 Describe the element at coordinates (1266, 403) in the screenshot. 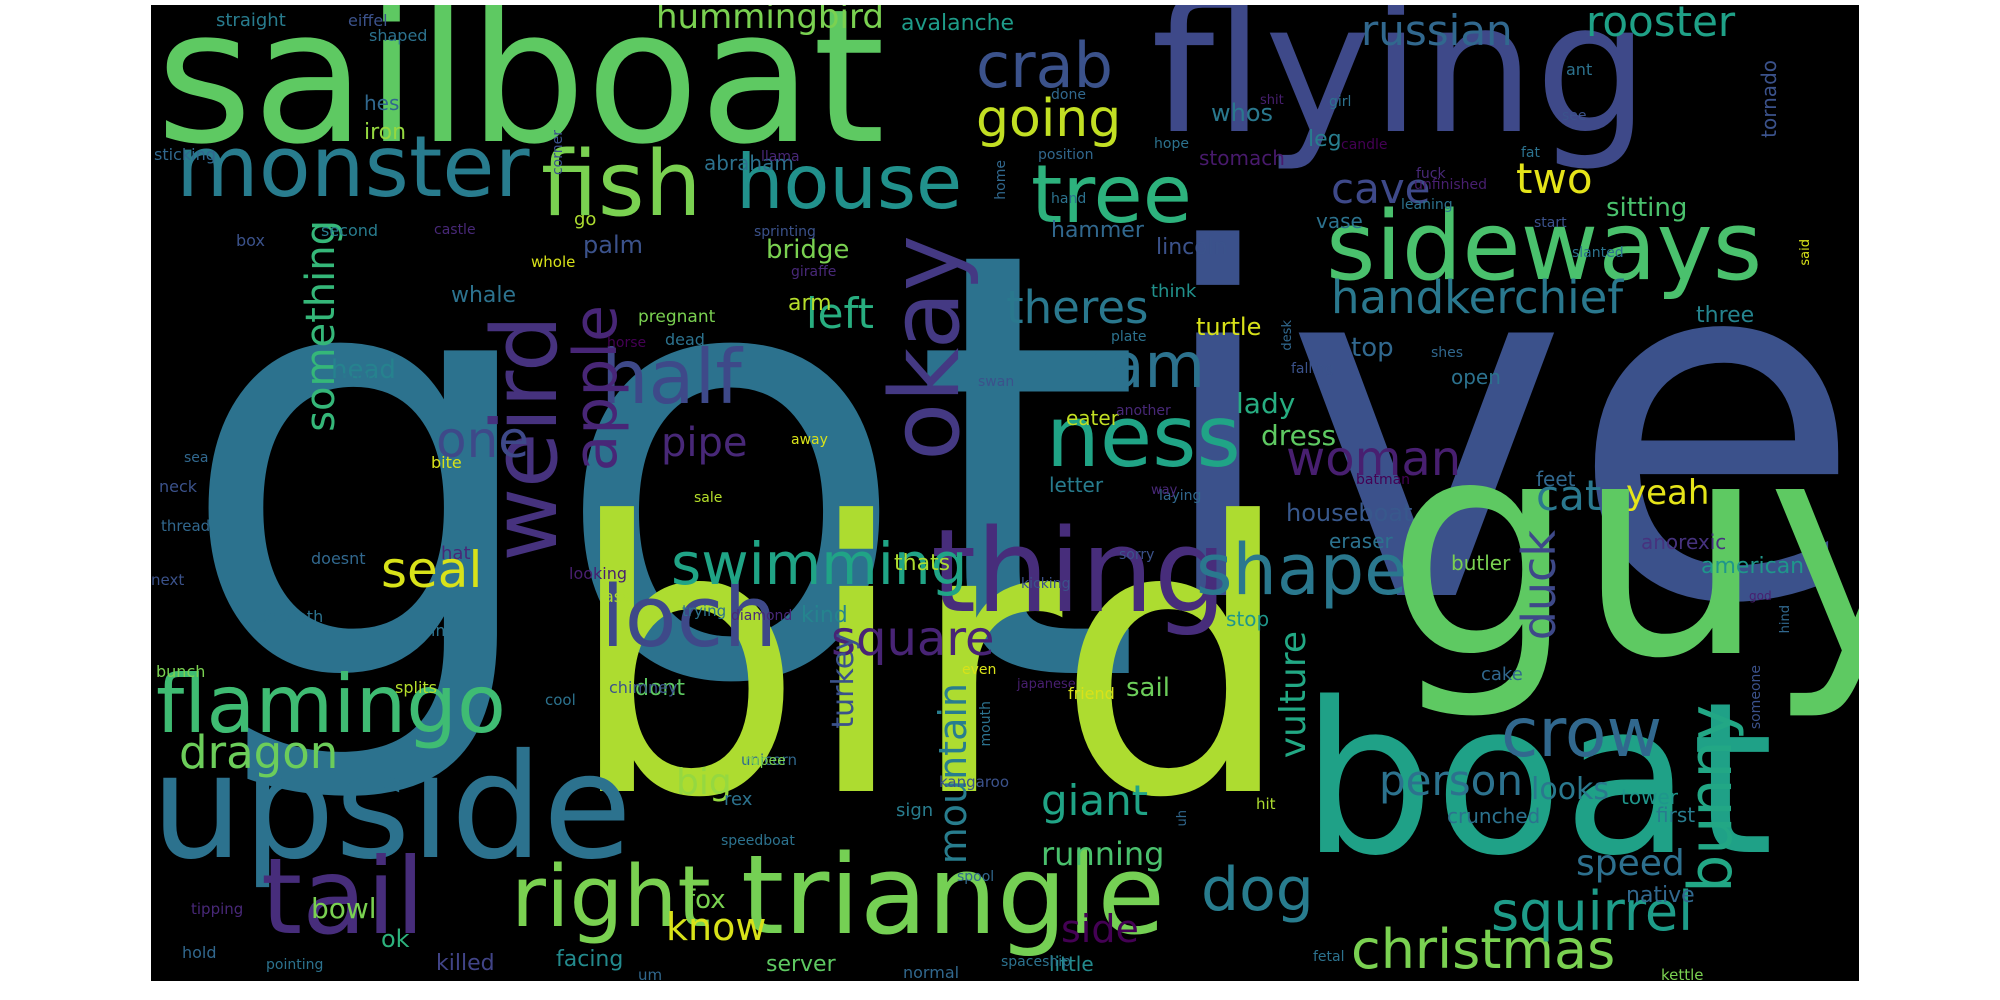

I see `word-lady: lady` at that location.